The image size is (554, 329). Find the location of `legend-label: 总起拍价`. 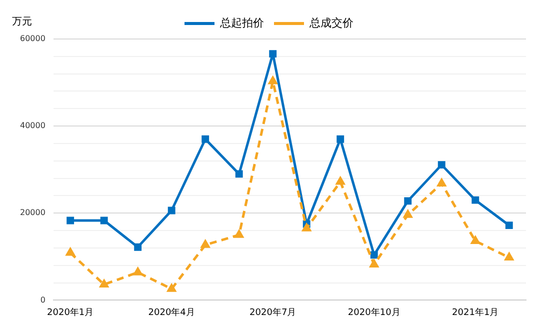

legend-label: 总起拍价 is located at coordinates (241, 23).